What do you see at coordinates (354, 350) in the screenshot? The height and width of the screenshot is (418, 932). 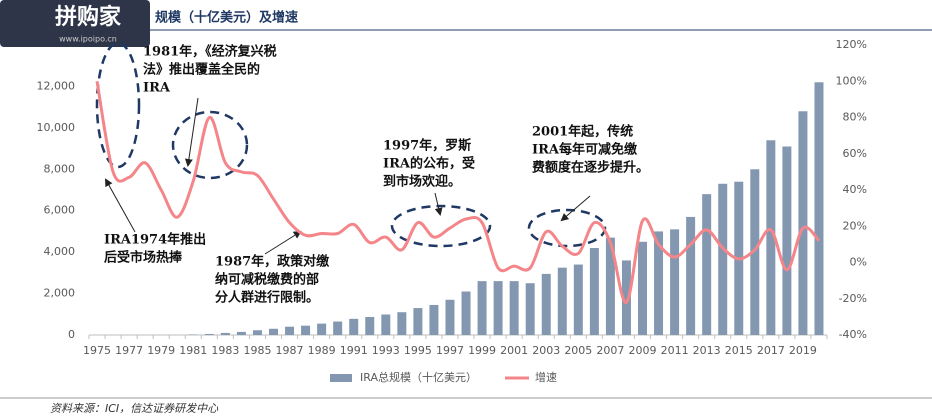 I see `x-tick-label: 1991` at bounding box center [354, 350].